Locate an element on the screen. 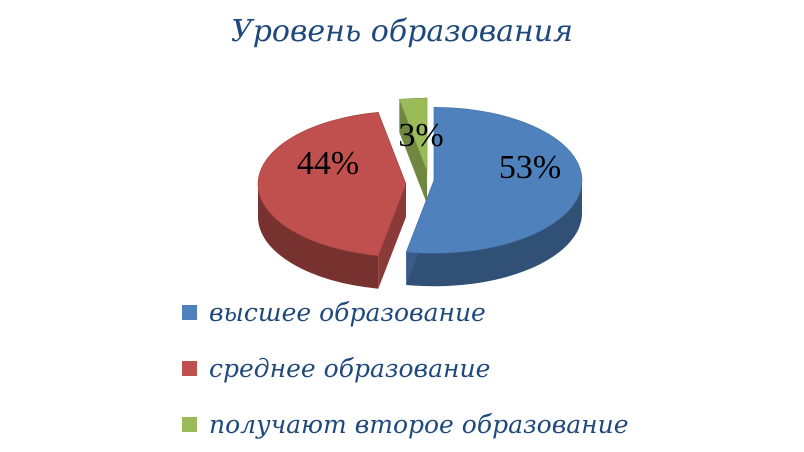 The width and height of the screenshot is (804, 452). legend-label: высшее образование is located at coordinates (347, 312).